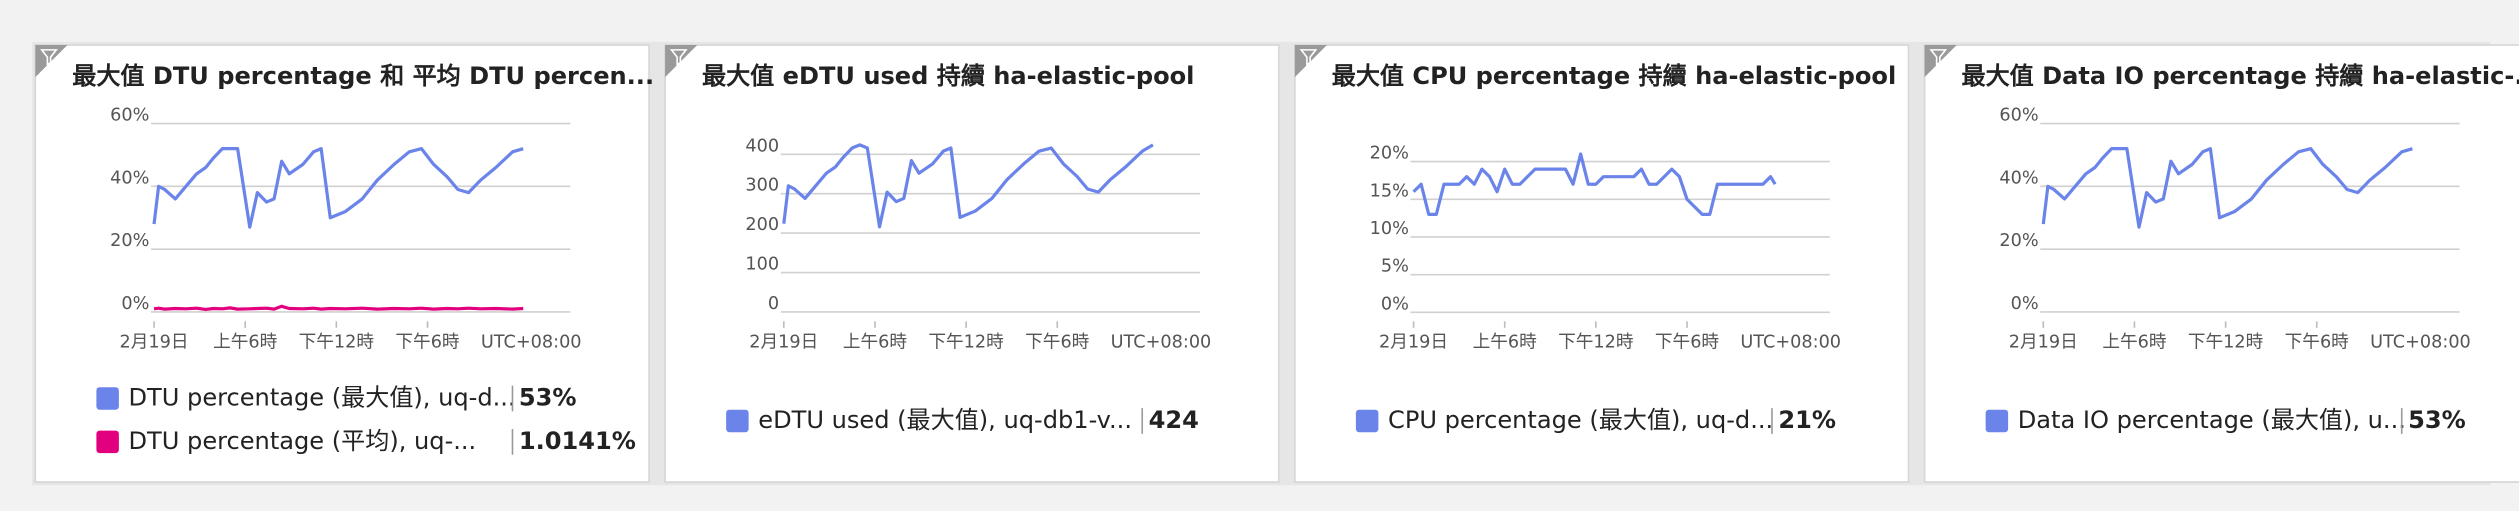 This screenshot has height=511, width=2519. What do you see at coordinates (1174, 420) in the screenshot?
I see `legend-value: 424` at bounding box center [1174, 420].